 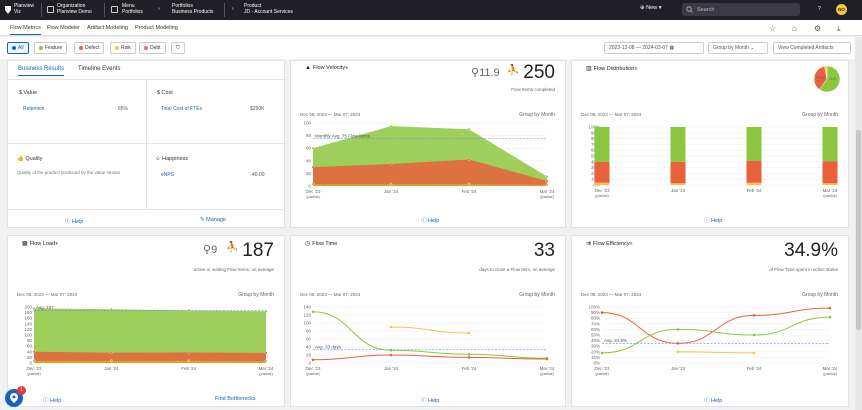 I want to click on app-logo-text: Planview Viz, so click(x=24, y=9).